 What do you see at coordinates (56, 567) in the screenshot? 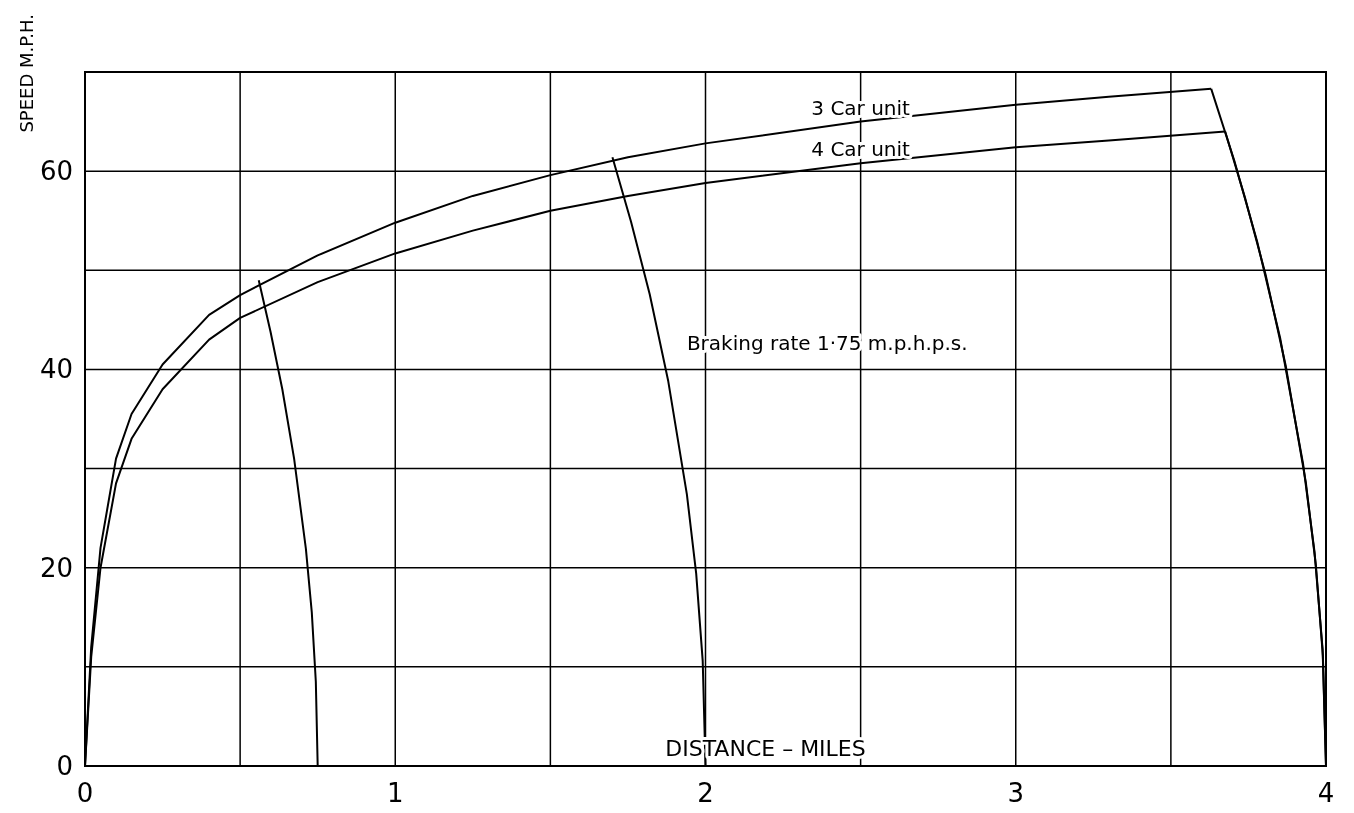
I see `y-tick-label: 20` at bounding box center [56, 567].